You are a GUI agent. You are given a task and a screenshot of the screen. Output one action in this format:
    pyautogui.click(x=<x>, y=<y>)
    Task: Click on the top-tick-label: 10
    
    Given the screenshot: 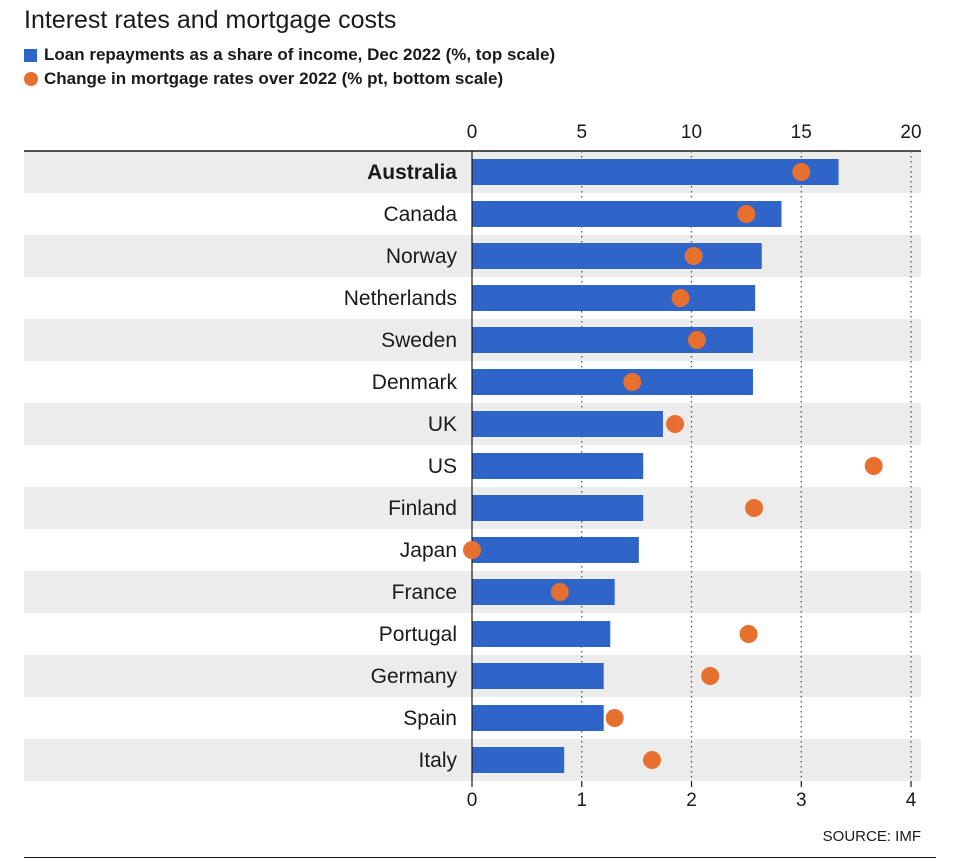 What is the action you would take?
    pyautogui.click(x=691, y=132)
    